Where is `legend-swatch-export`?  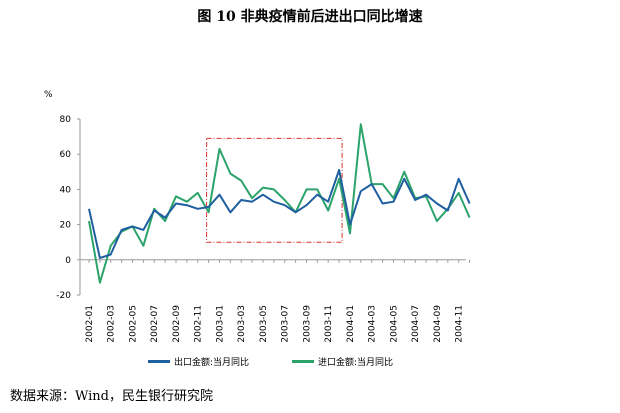
legend-swatch-export is located at coordinates (159, 361).